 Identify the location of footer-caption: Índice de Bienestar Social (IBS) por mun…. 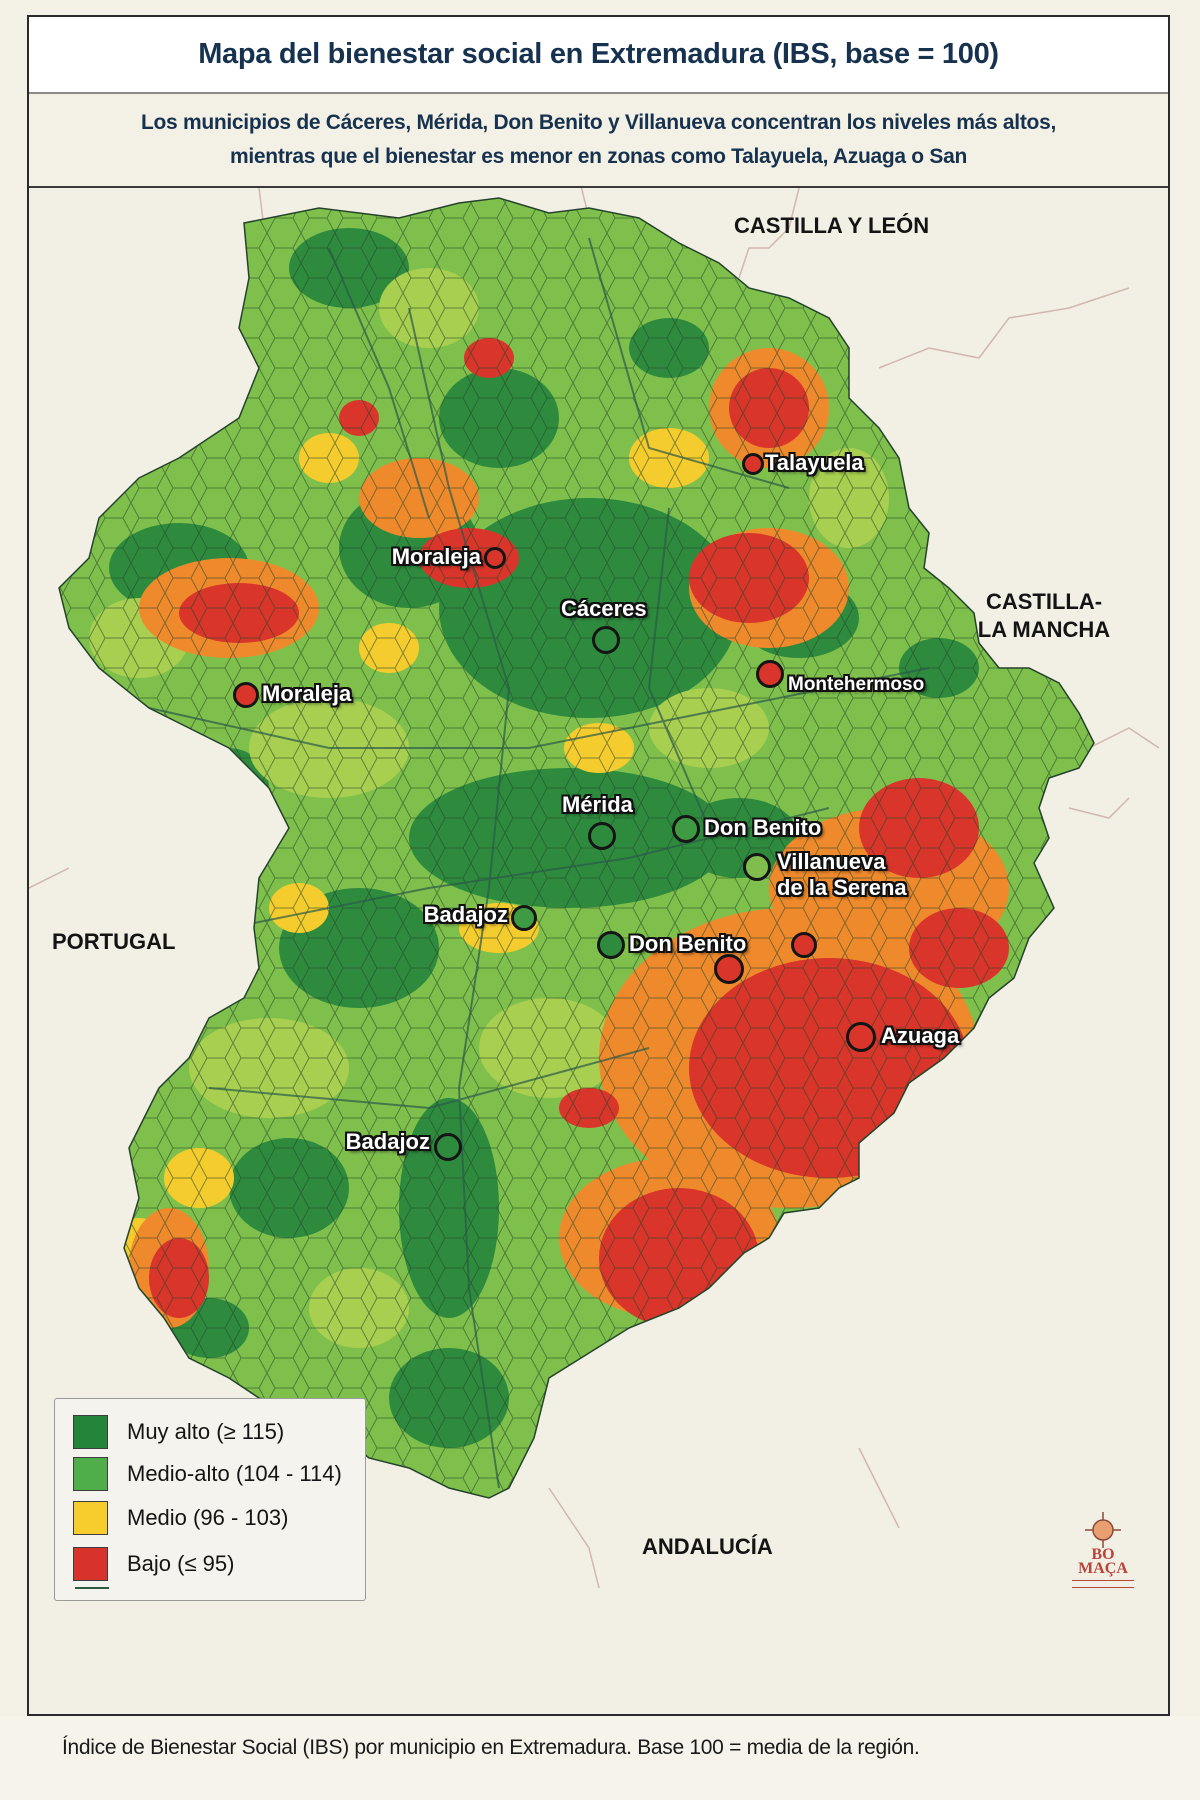
(491, 1747).